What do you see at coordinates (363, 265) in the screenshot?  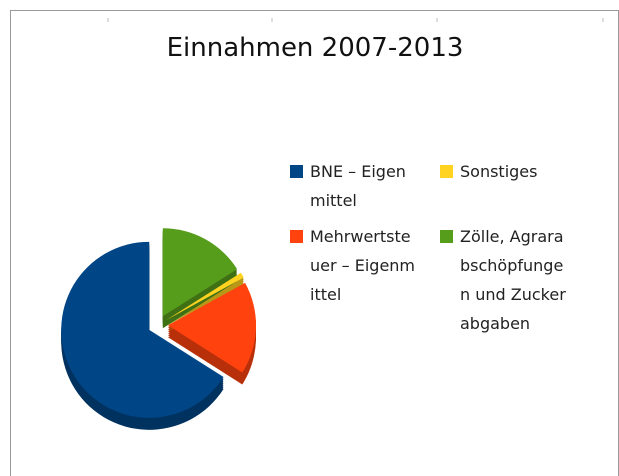 I see `legend-label: Mehrwertsteuer – Eigenmittel` at bounding box center [363, 265].